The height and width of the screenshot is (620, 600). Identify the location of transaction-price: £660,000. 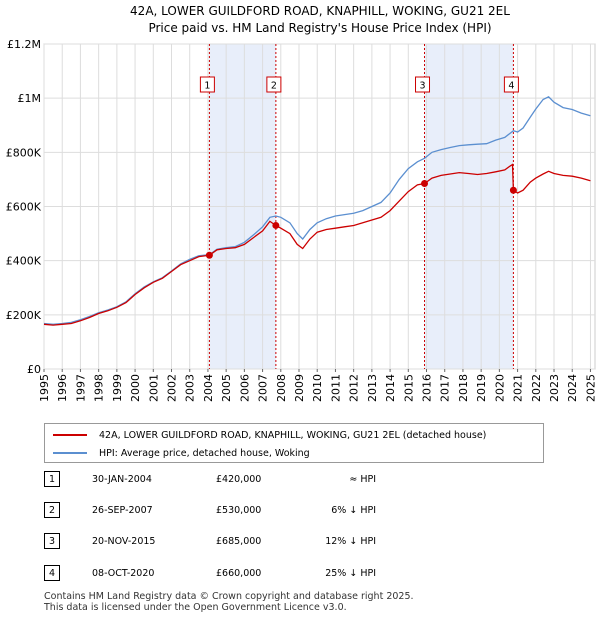
(239, 573).